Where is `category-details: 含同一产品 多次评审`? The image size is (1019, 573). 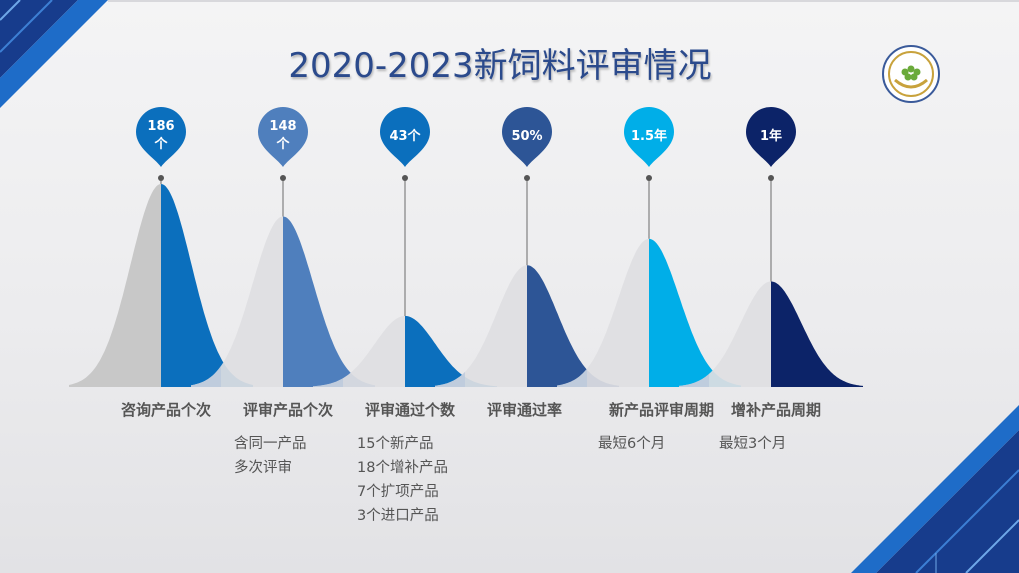
category-details: 含同一产品 多次评审 is located at coordinates (270, 456).